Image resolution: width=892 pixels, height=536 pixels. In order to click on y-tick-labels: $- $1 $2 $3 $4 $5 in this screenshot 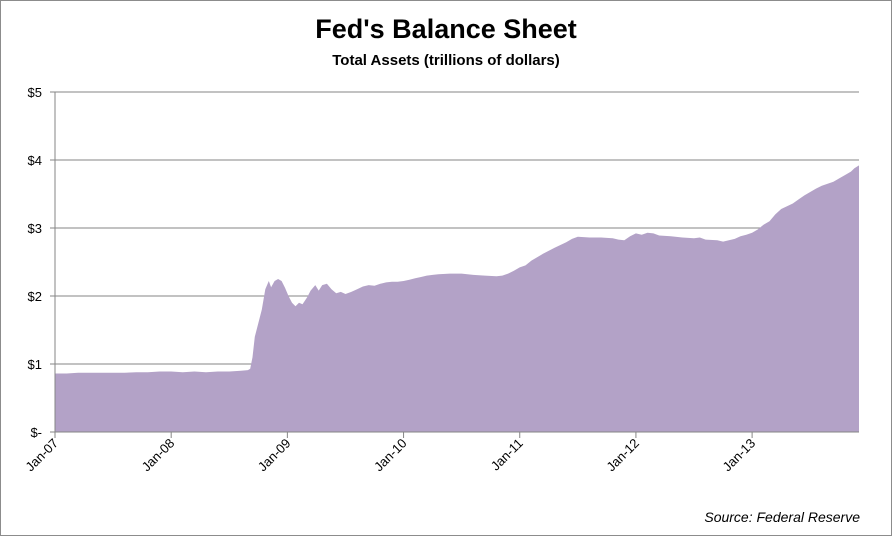, I will do `click(41, 262)`.